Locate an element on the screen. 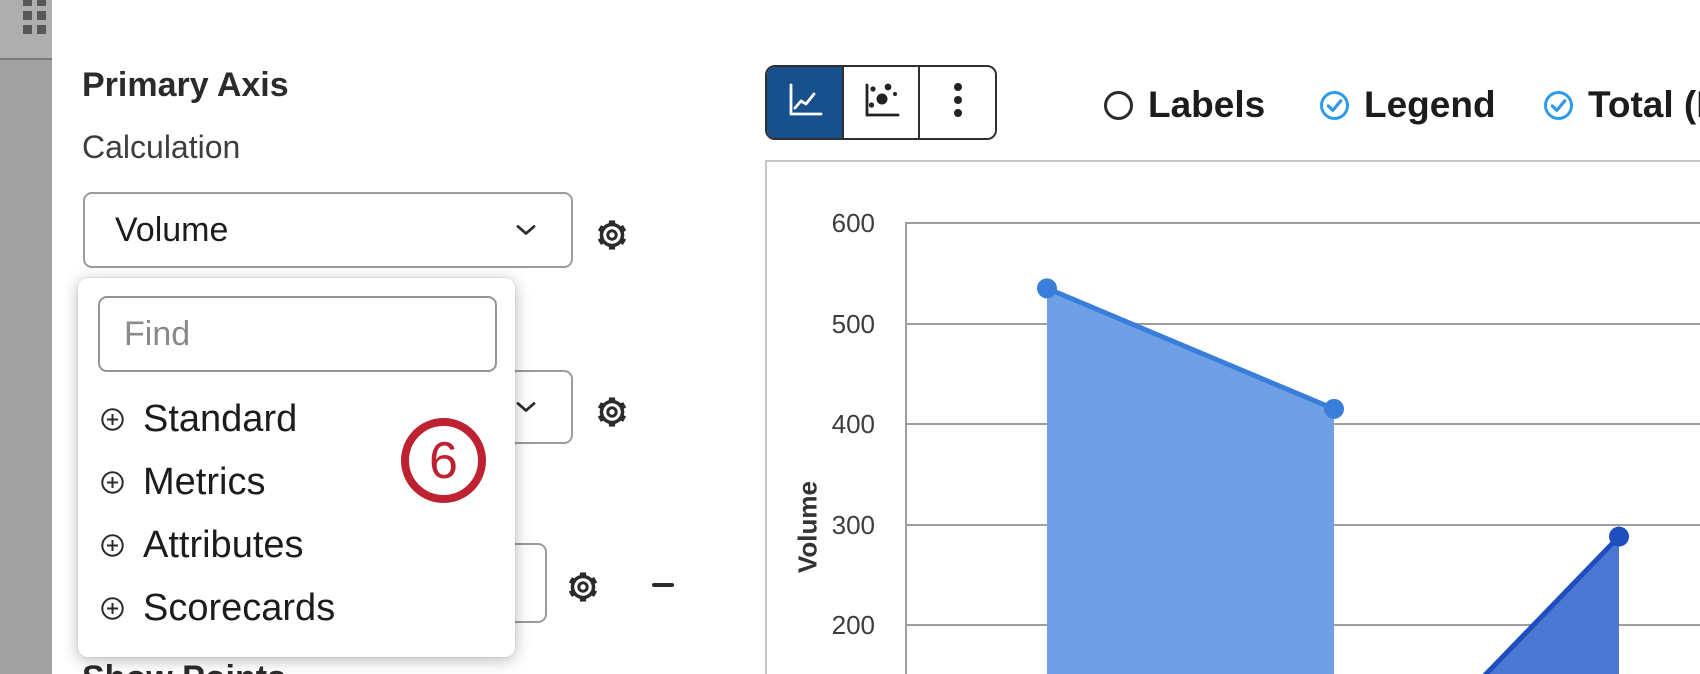  kebab-menu-icon is located at coordinates (958, 102).